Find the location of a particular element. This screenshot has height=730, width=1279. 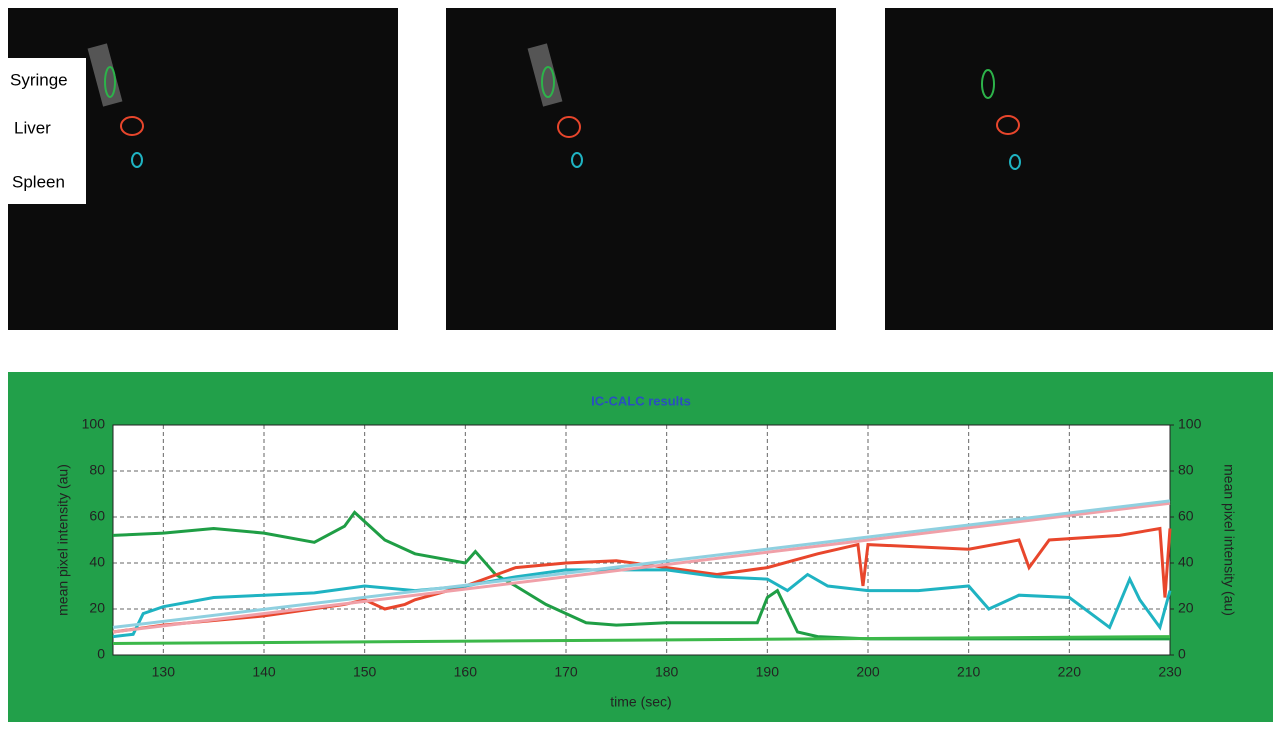

x-axis-label: time (sec) is located at coordinates (640, 702).